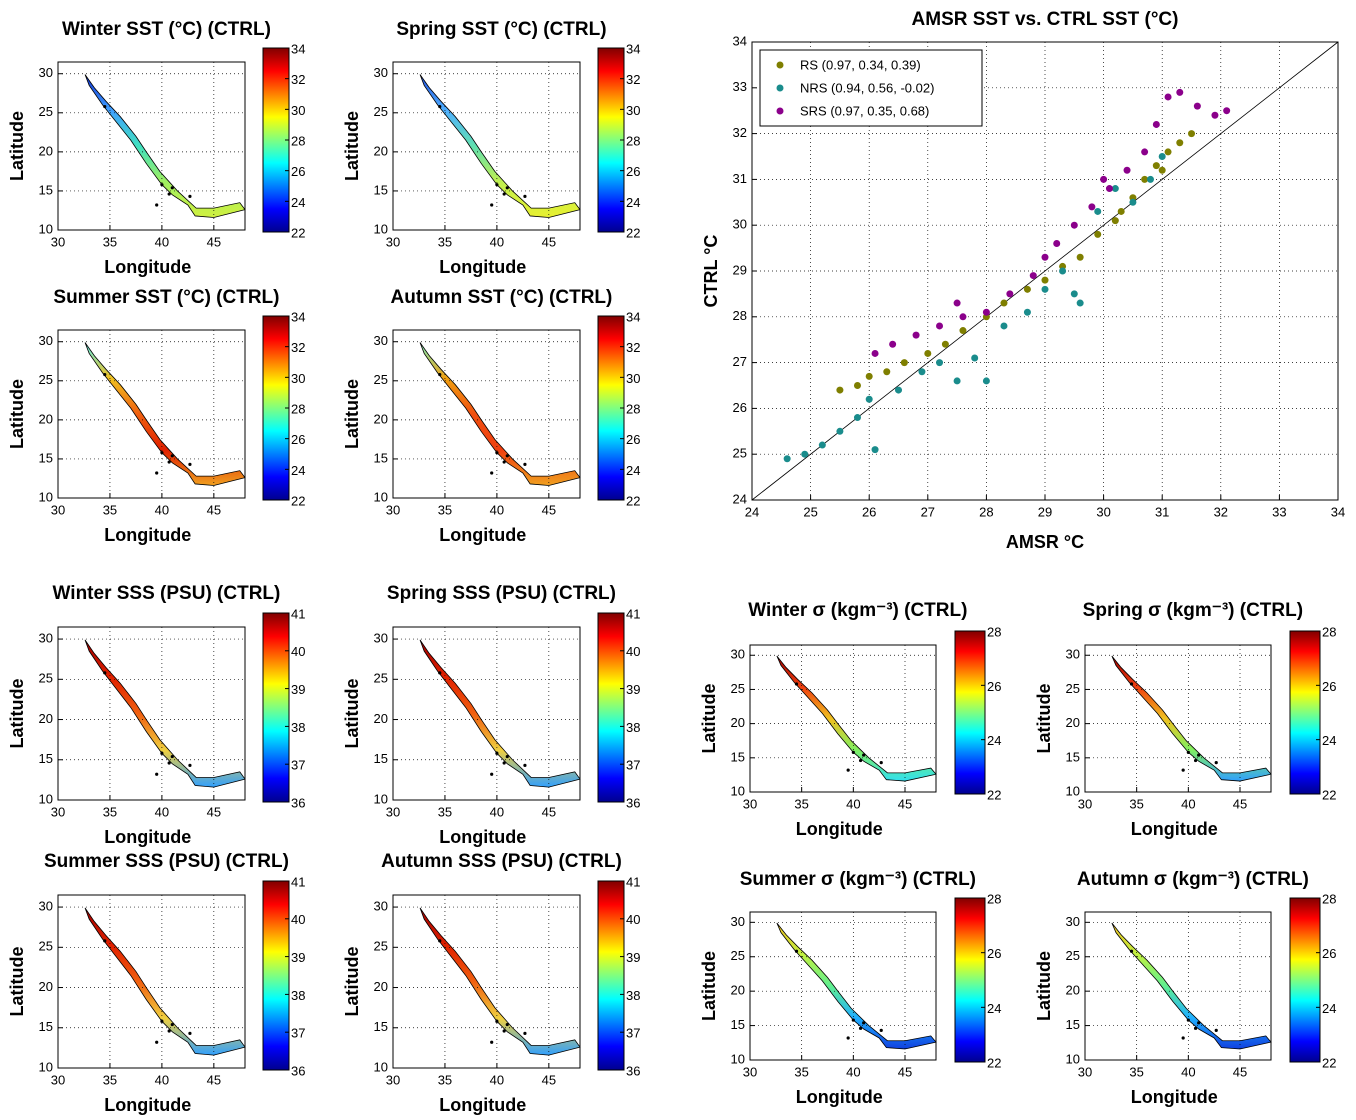 This screenshot has width=1356, height=1120. I want to click on colorbar-tick-label: 30, so click(298, 110).